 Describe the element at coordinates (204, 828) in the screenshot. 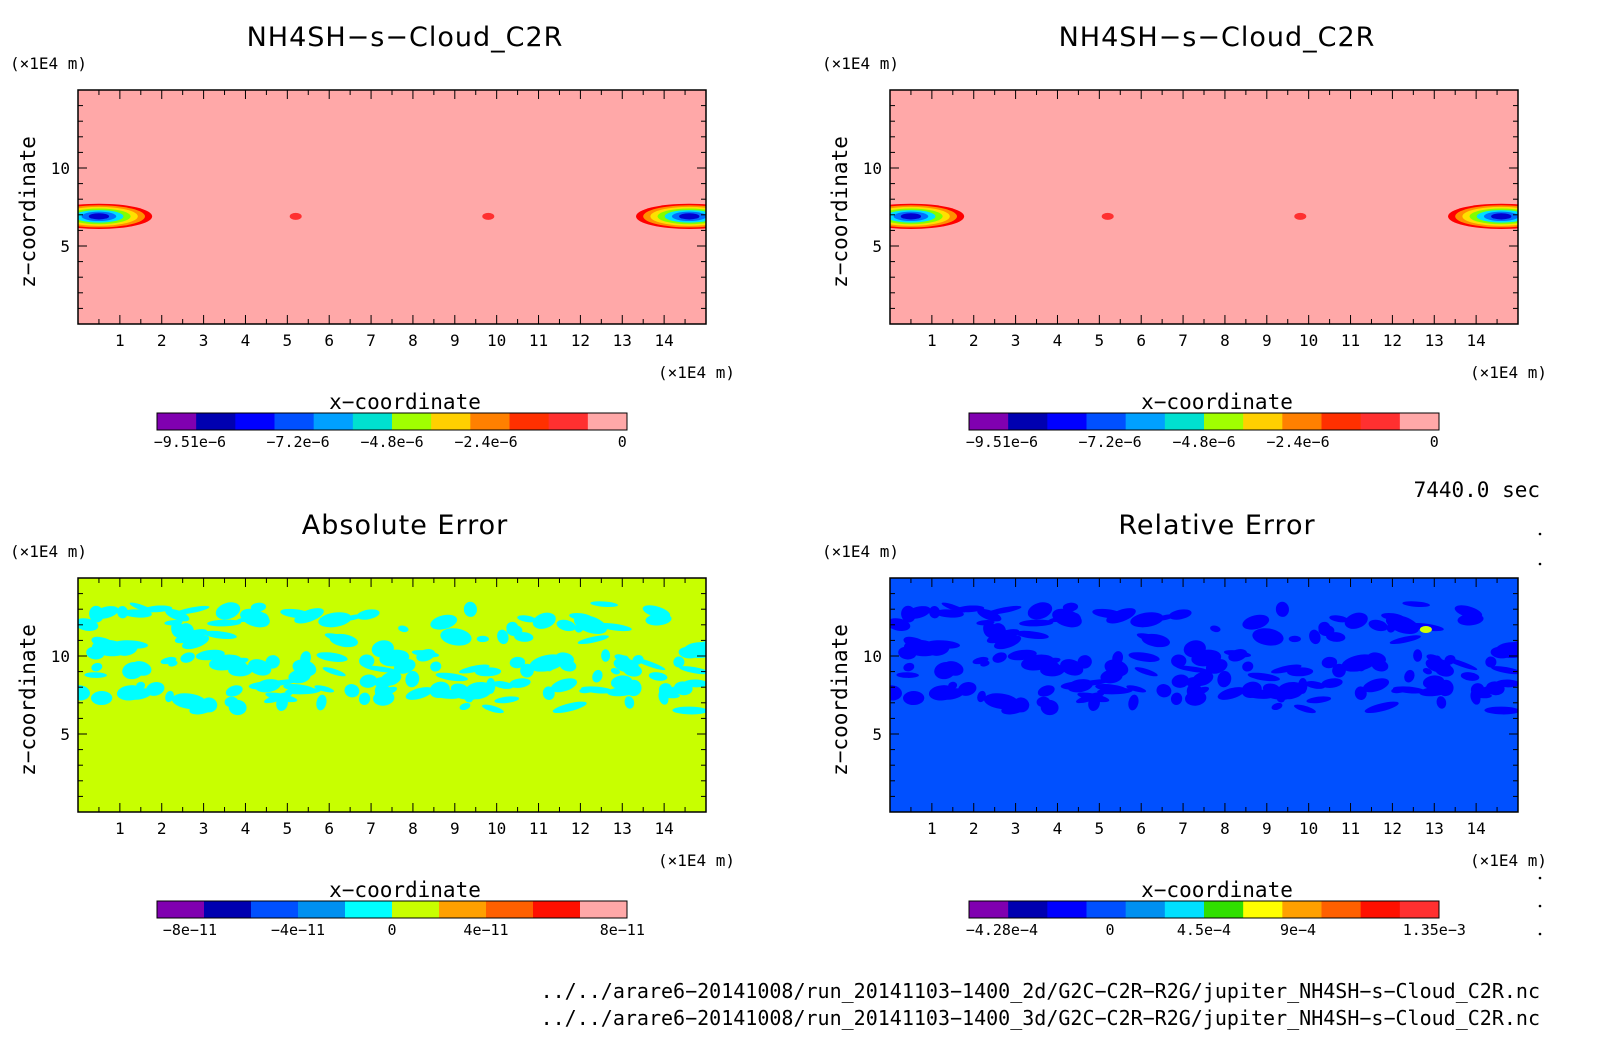

I see `x-tick-label: 3` at that location.